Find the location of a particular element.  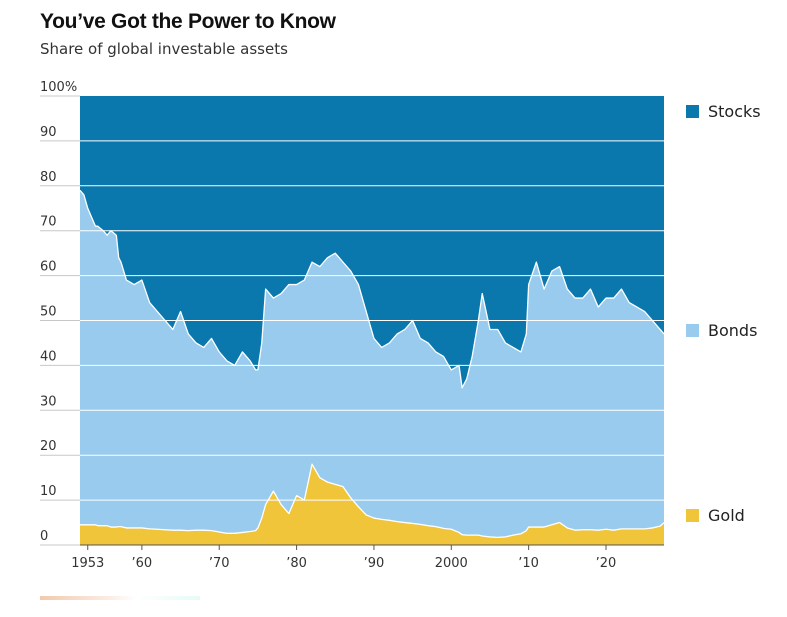

legend: Stocks Bonds Gold is located at coordinates (723, 313).